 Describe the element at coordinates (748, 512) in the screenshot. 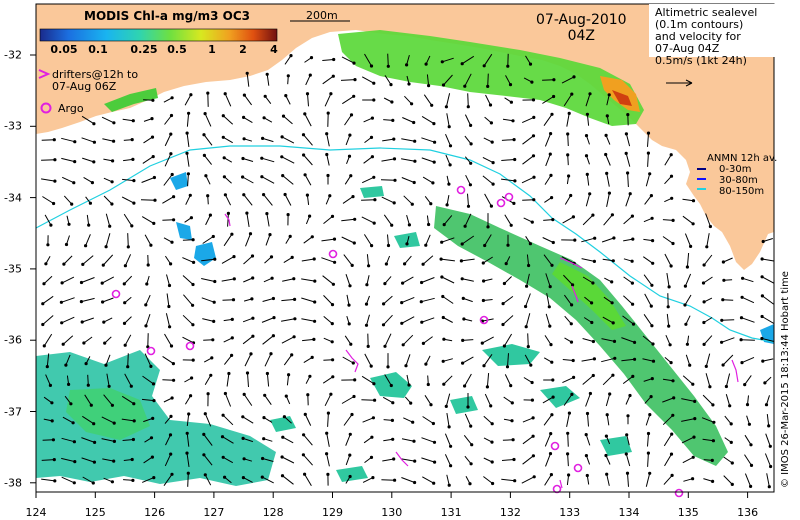

I see `x-tick-label: 136` at that location.